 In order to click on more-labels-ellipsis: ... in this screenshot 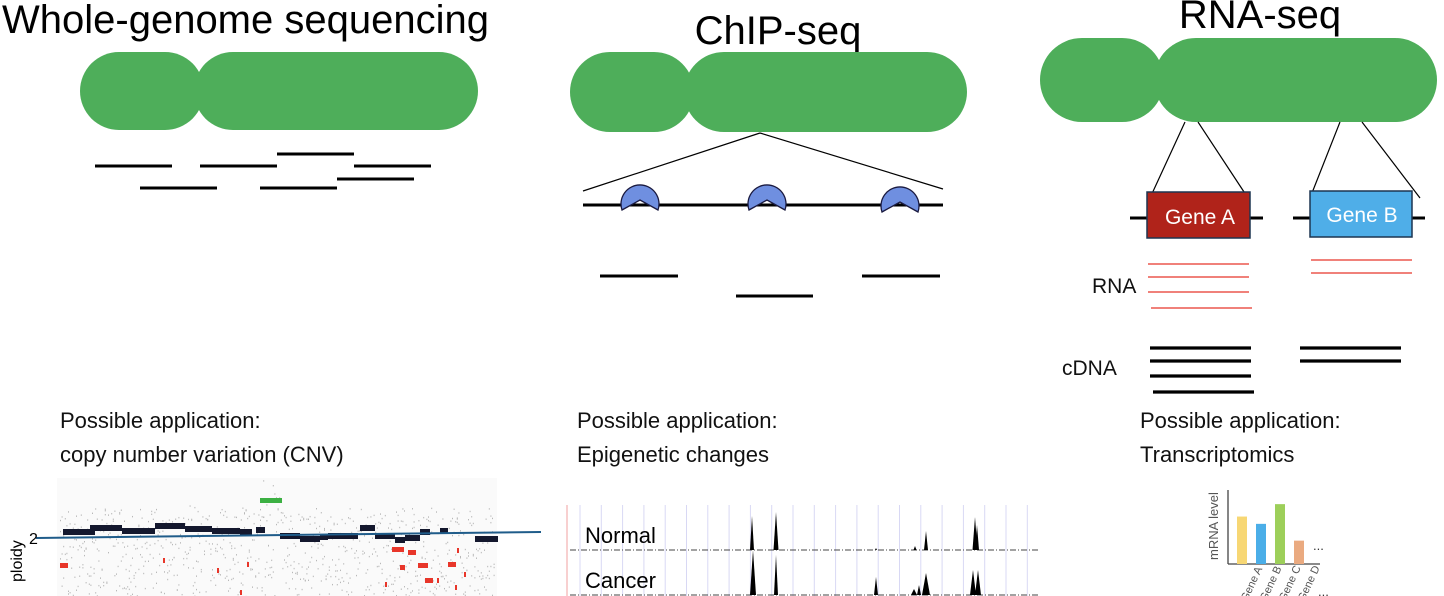, I will do `click(1323, 590)`.